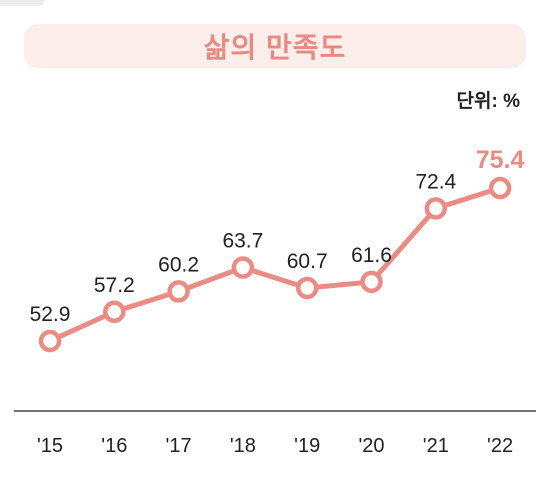  What do you see at coordinates (50, 314) in the screenshot?
I see `data-label-0: 52.9` at bounding box center [50, 314].